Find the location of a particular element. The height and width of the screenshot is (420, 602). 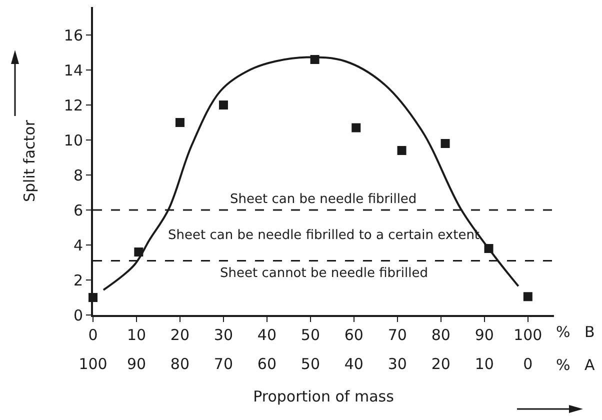

x2-tick-label: 40 is located at coordinates (354, 364).